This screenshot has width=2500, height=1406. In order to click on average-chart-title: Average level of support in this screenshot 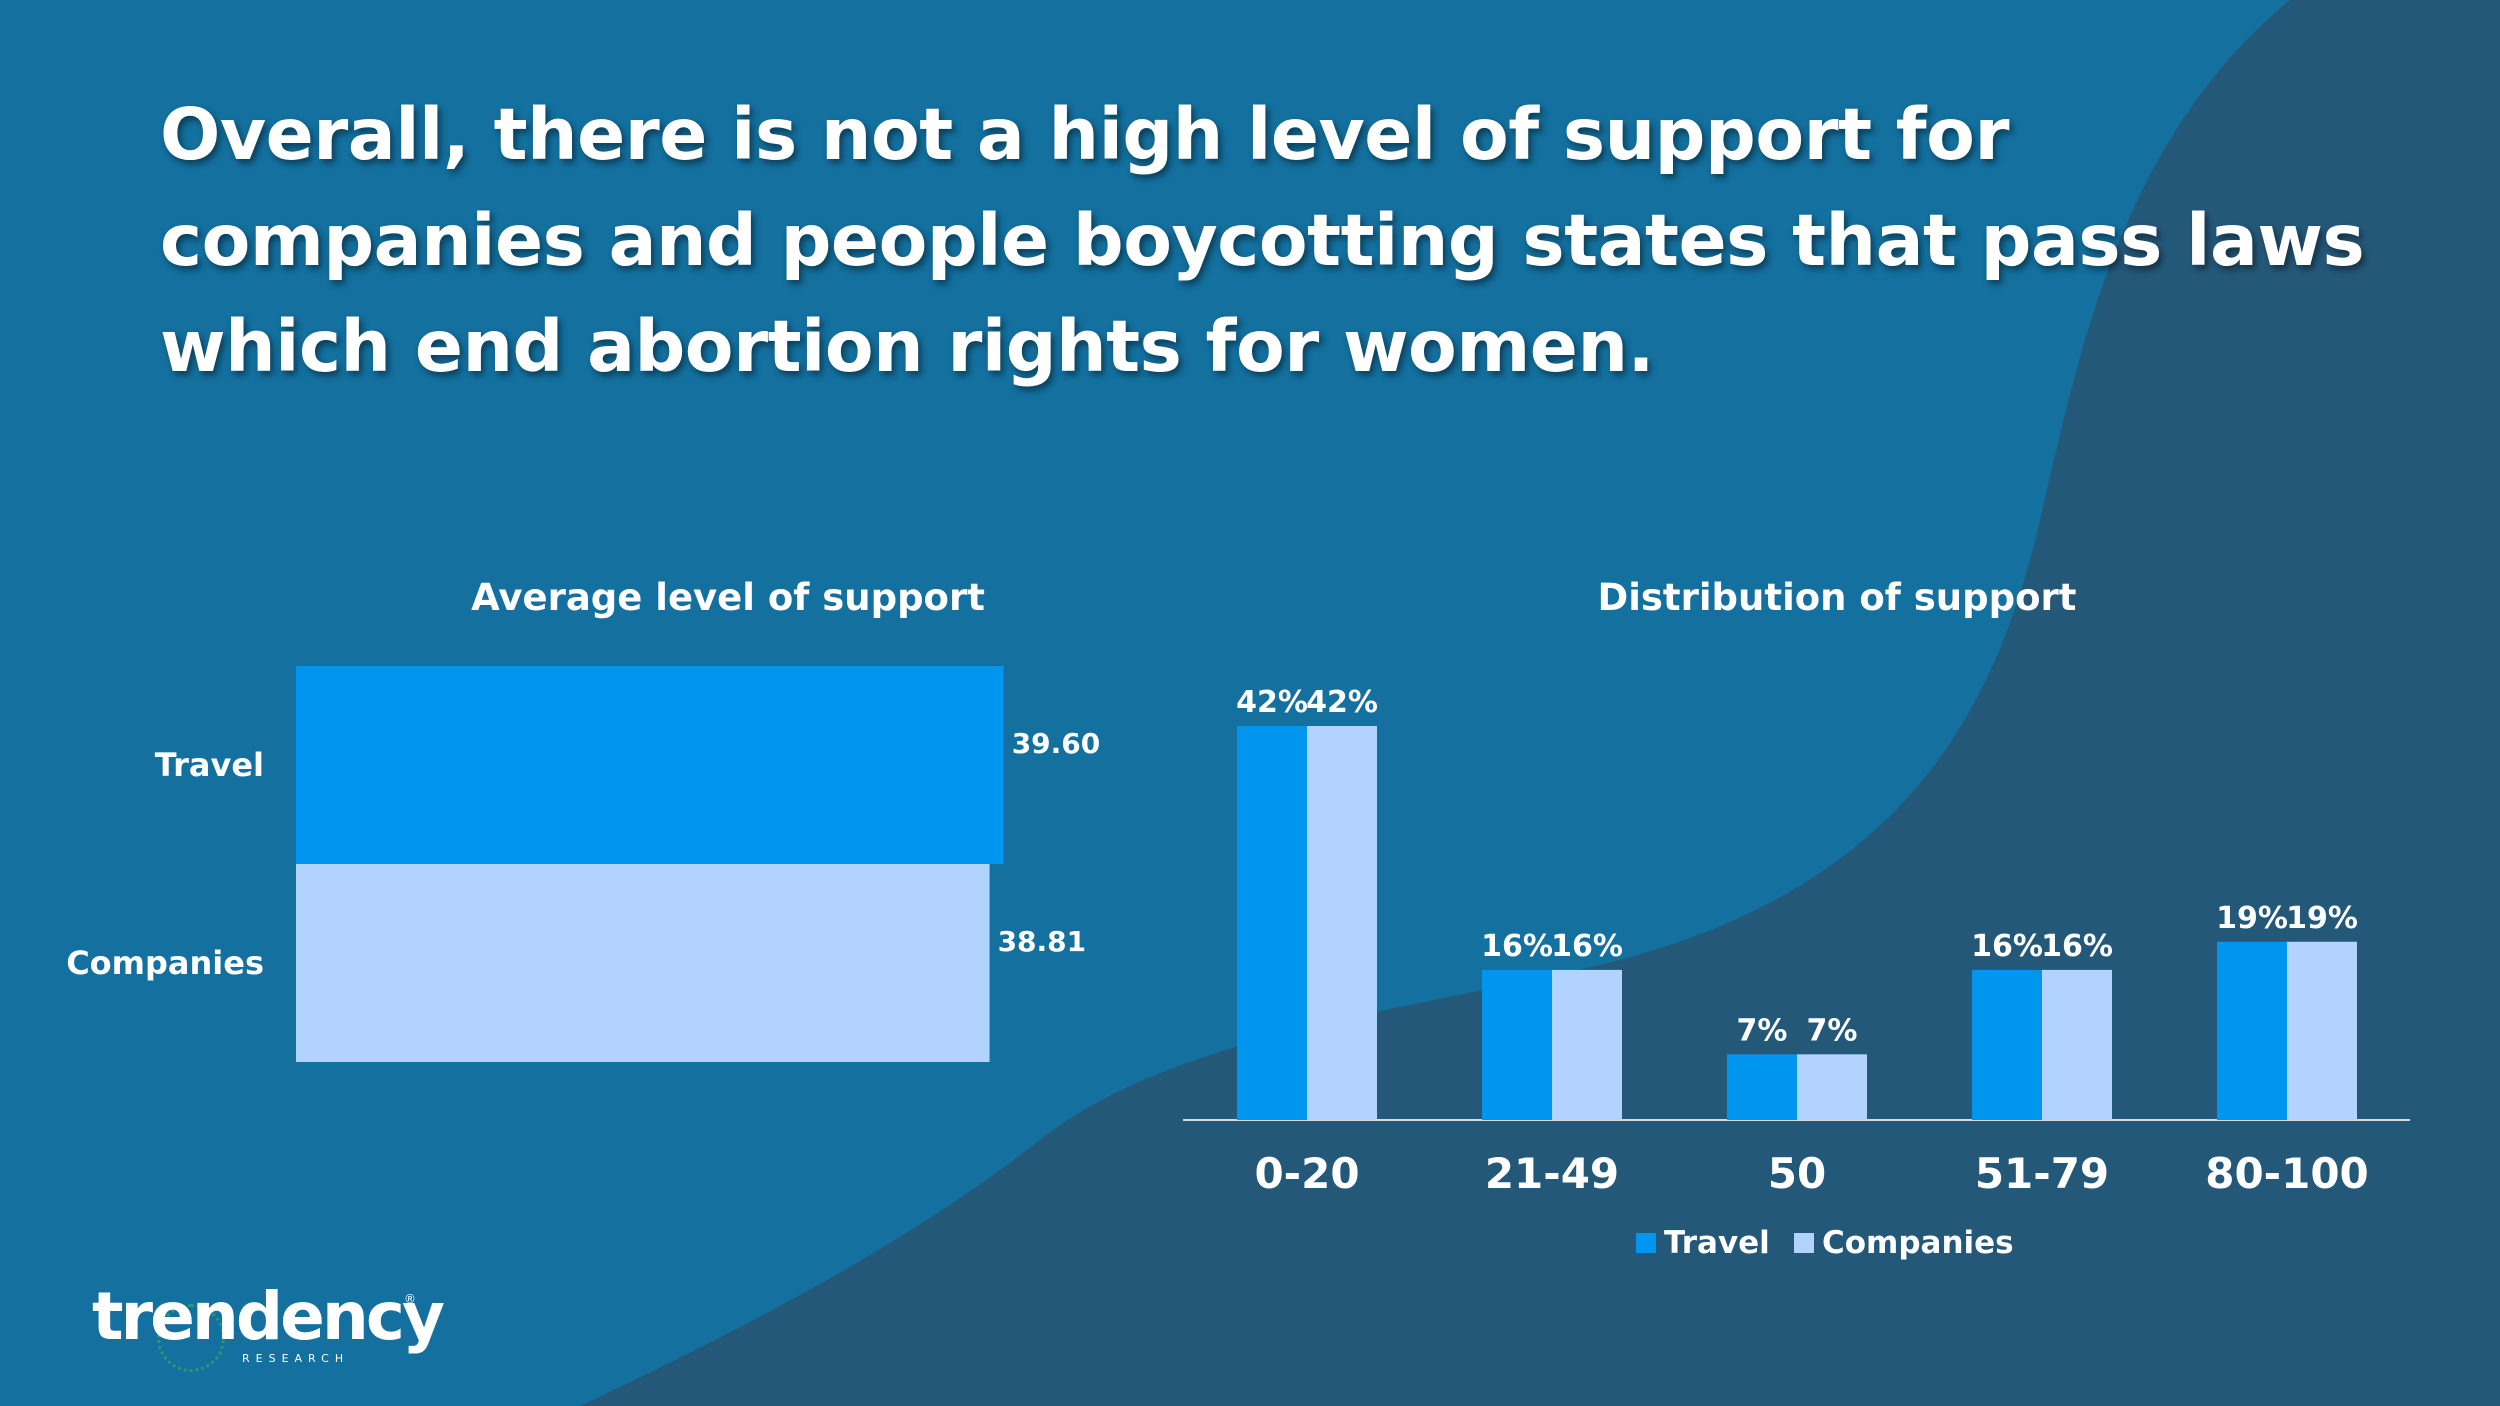, I will do `click(728, 597)`.